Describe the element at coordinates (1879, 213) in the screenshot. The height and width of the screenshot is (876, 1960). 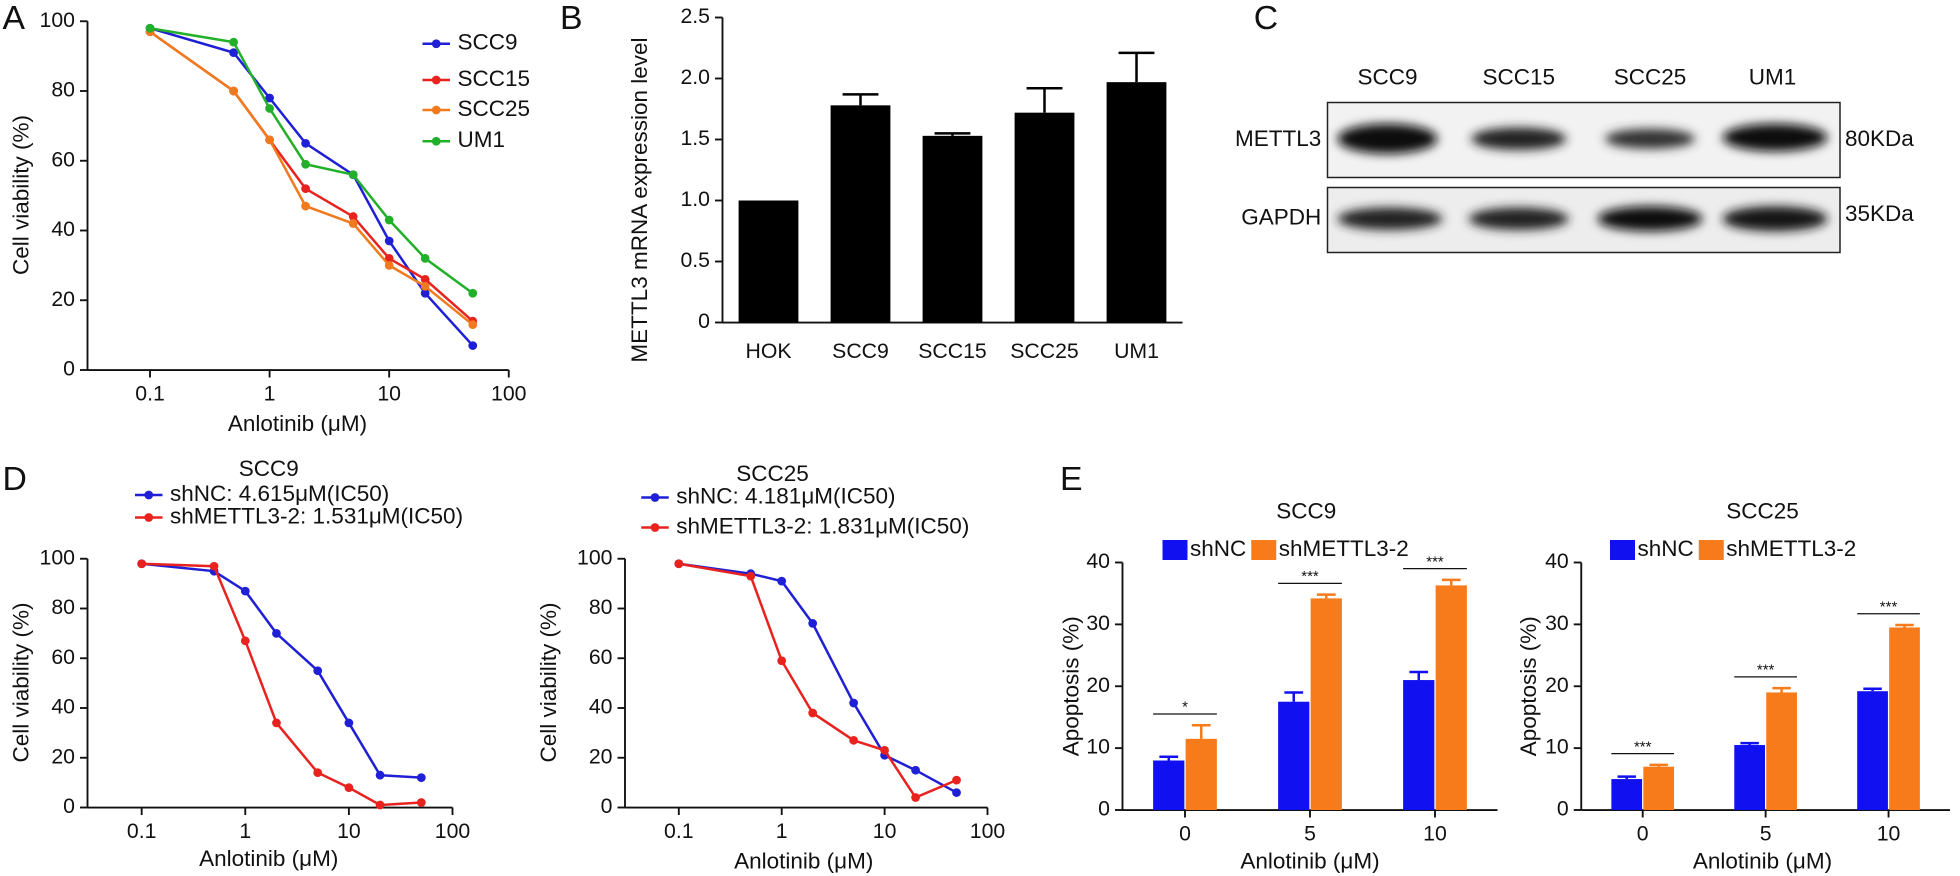
I see `size-label: 35KDa` at that location.